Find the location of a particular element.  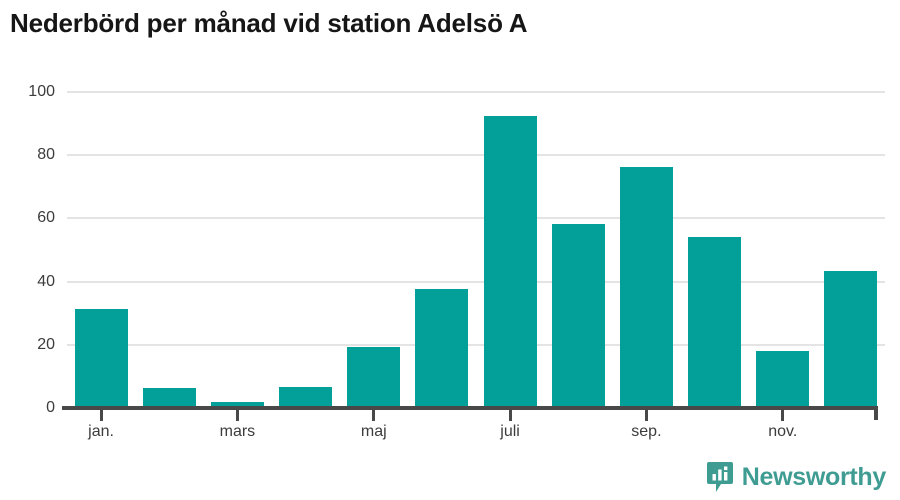

x-axis-tick-label: mars is located at coordinates (237, 431).